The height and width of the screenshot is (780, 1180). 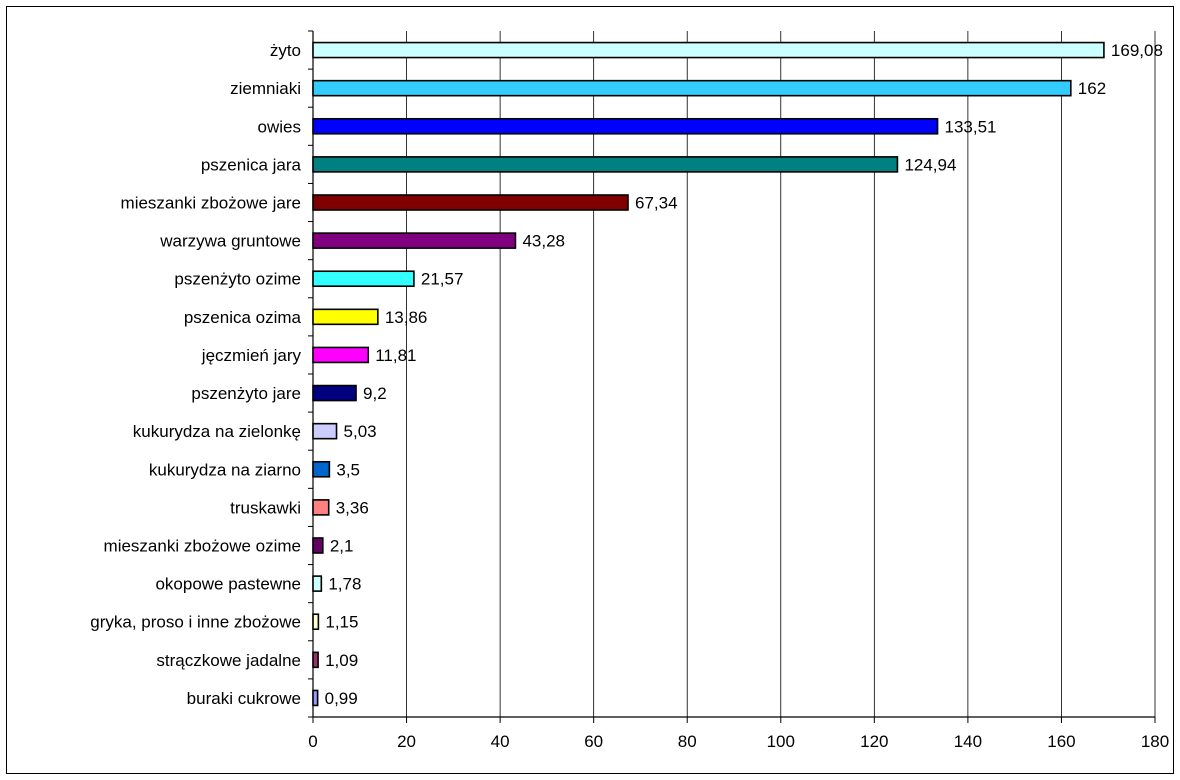 I want to click on x-tick-label: 100, so click(x=781, y=741).